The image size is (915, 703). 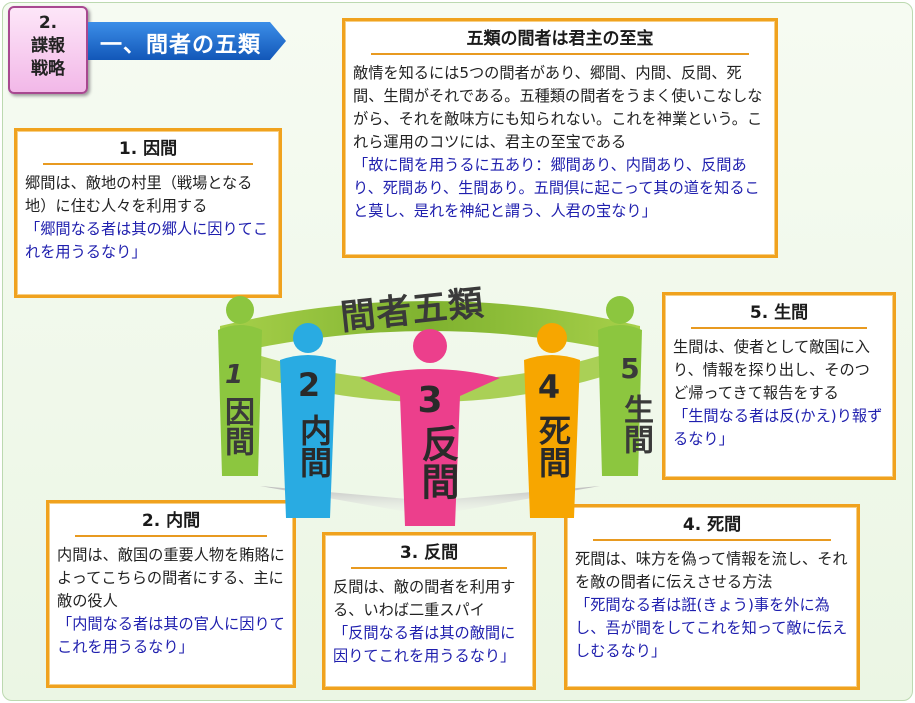 I want to click on box-naikan-quote: 「内間なる者は其の官人に因りてこれを用うるなり」, so click(x=171, y=635).